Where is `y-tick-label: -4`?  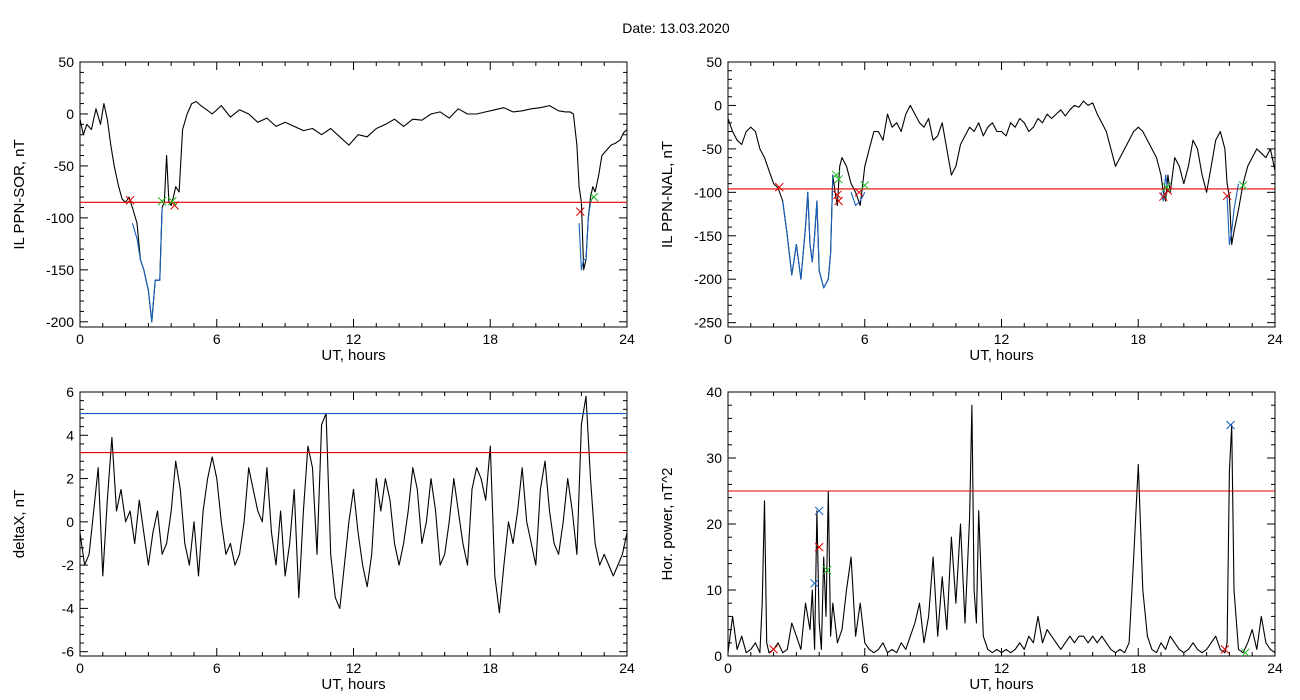
y-tick-label: -4 is located at coordinates (68, 608).